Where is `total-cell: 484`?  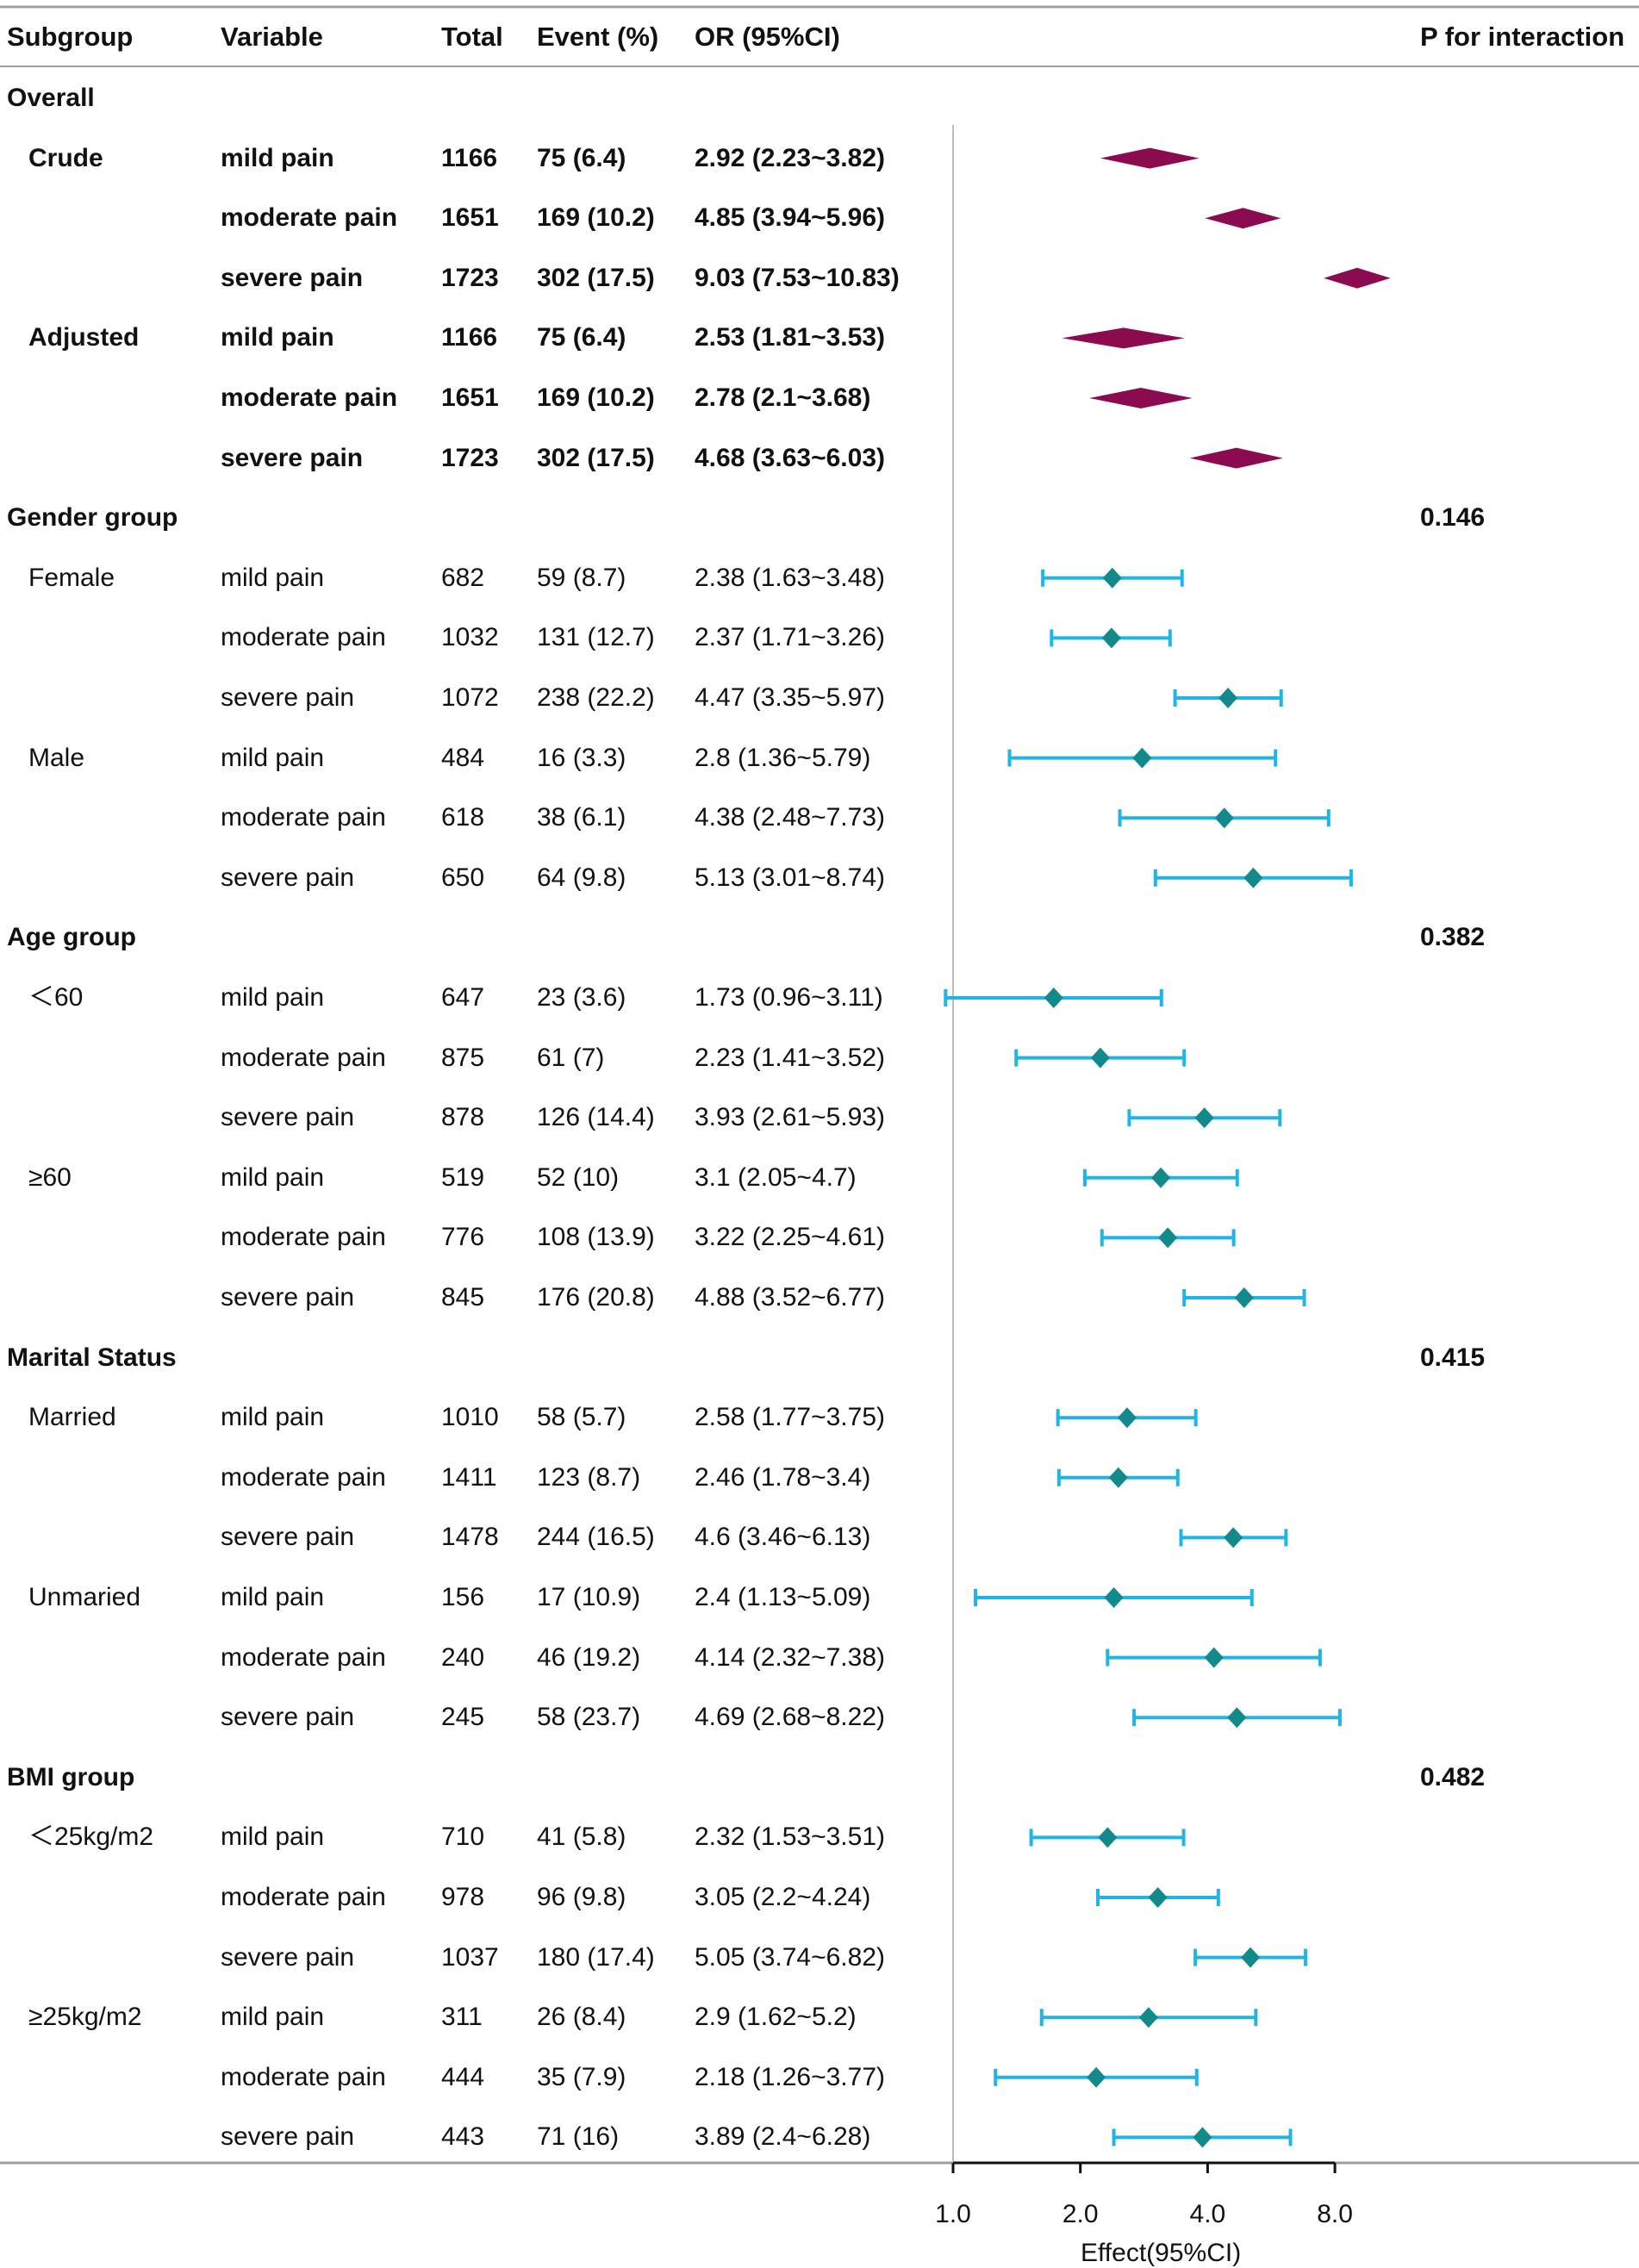 total-cell: 484 is located at coordinates (463, 757).